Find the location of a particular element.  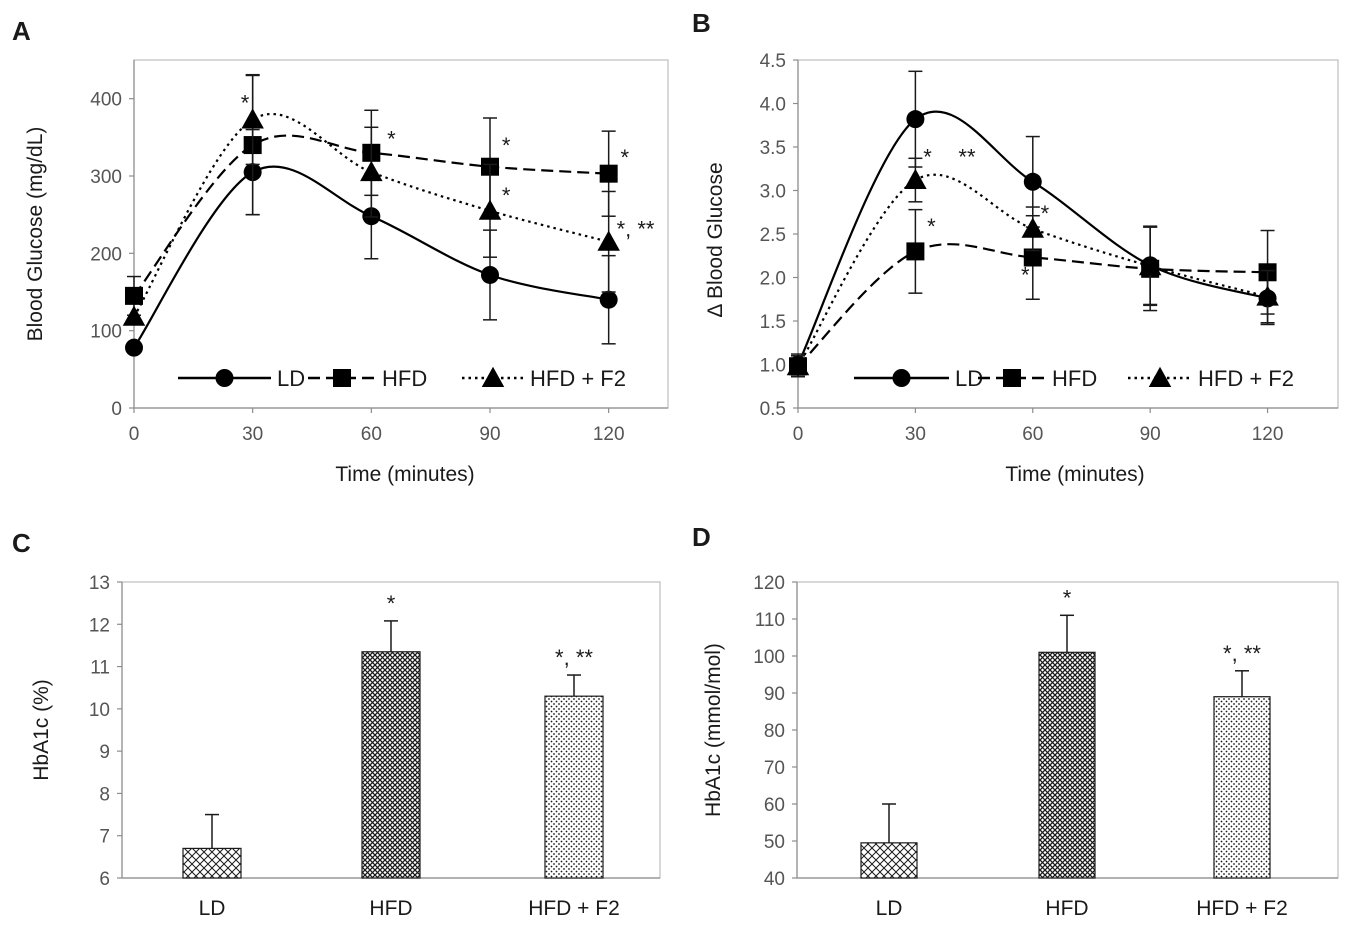

y-tick-label: 6 is located at coordinates (104, 879).